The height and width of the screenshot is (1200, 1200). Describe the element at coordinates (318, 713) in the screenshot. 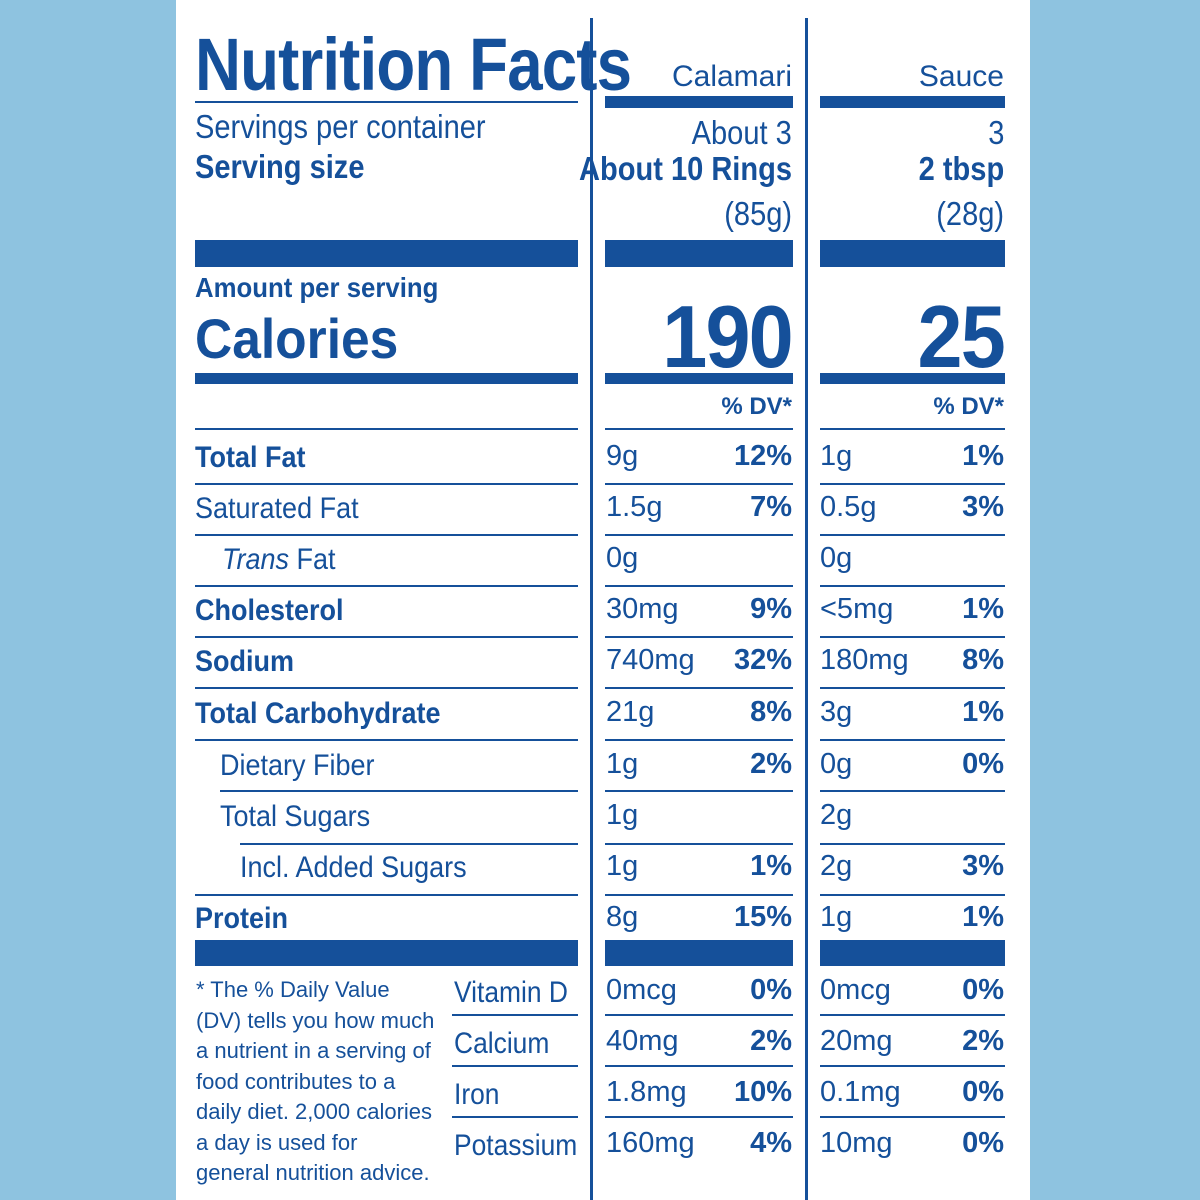

I see `nutrient-name: Total Carbohydrate` at that location.